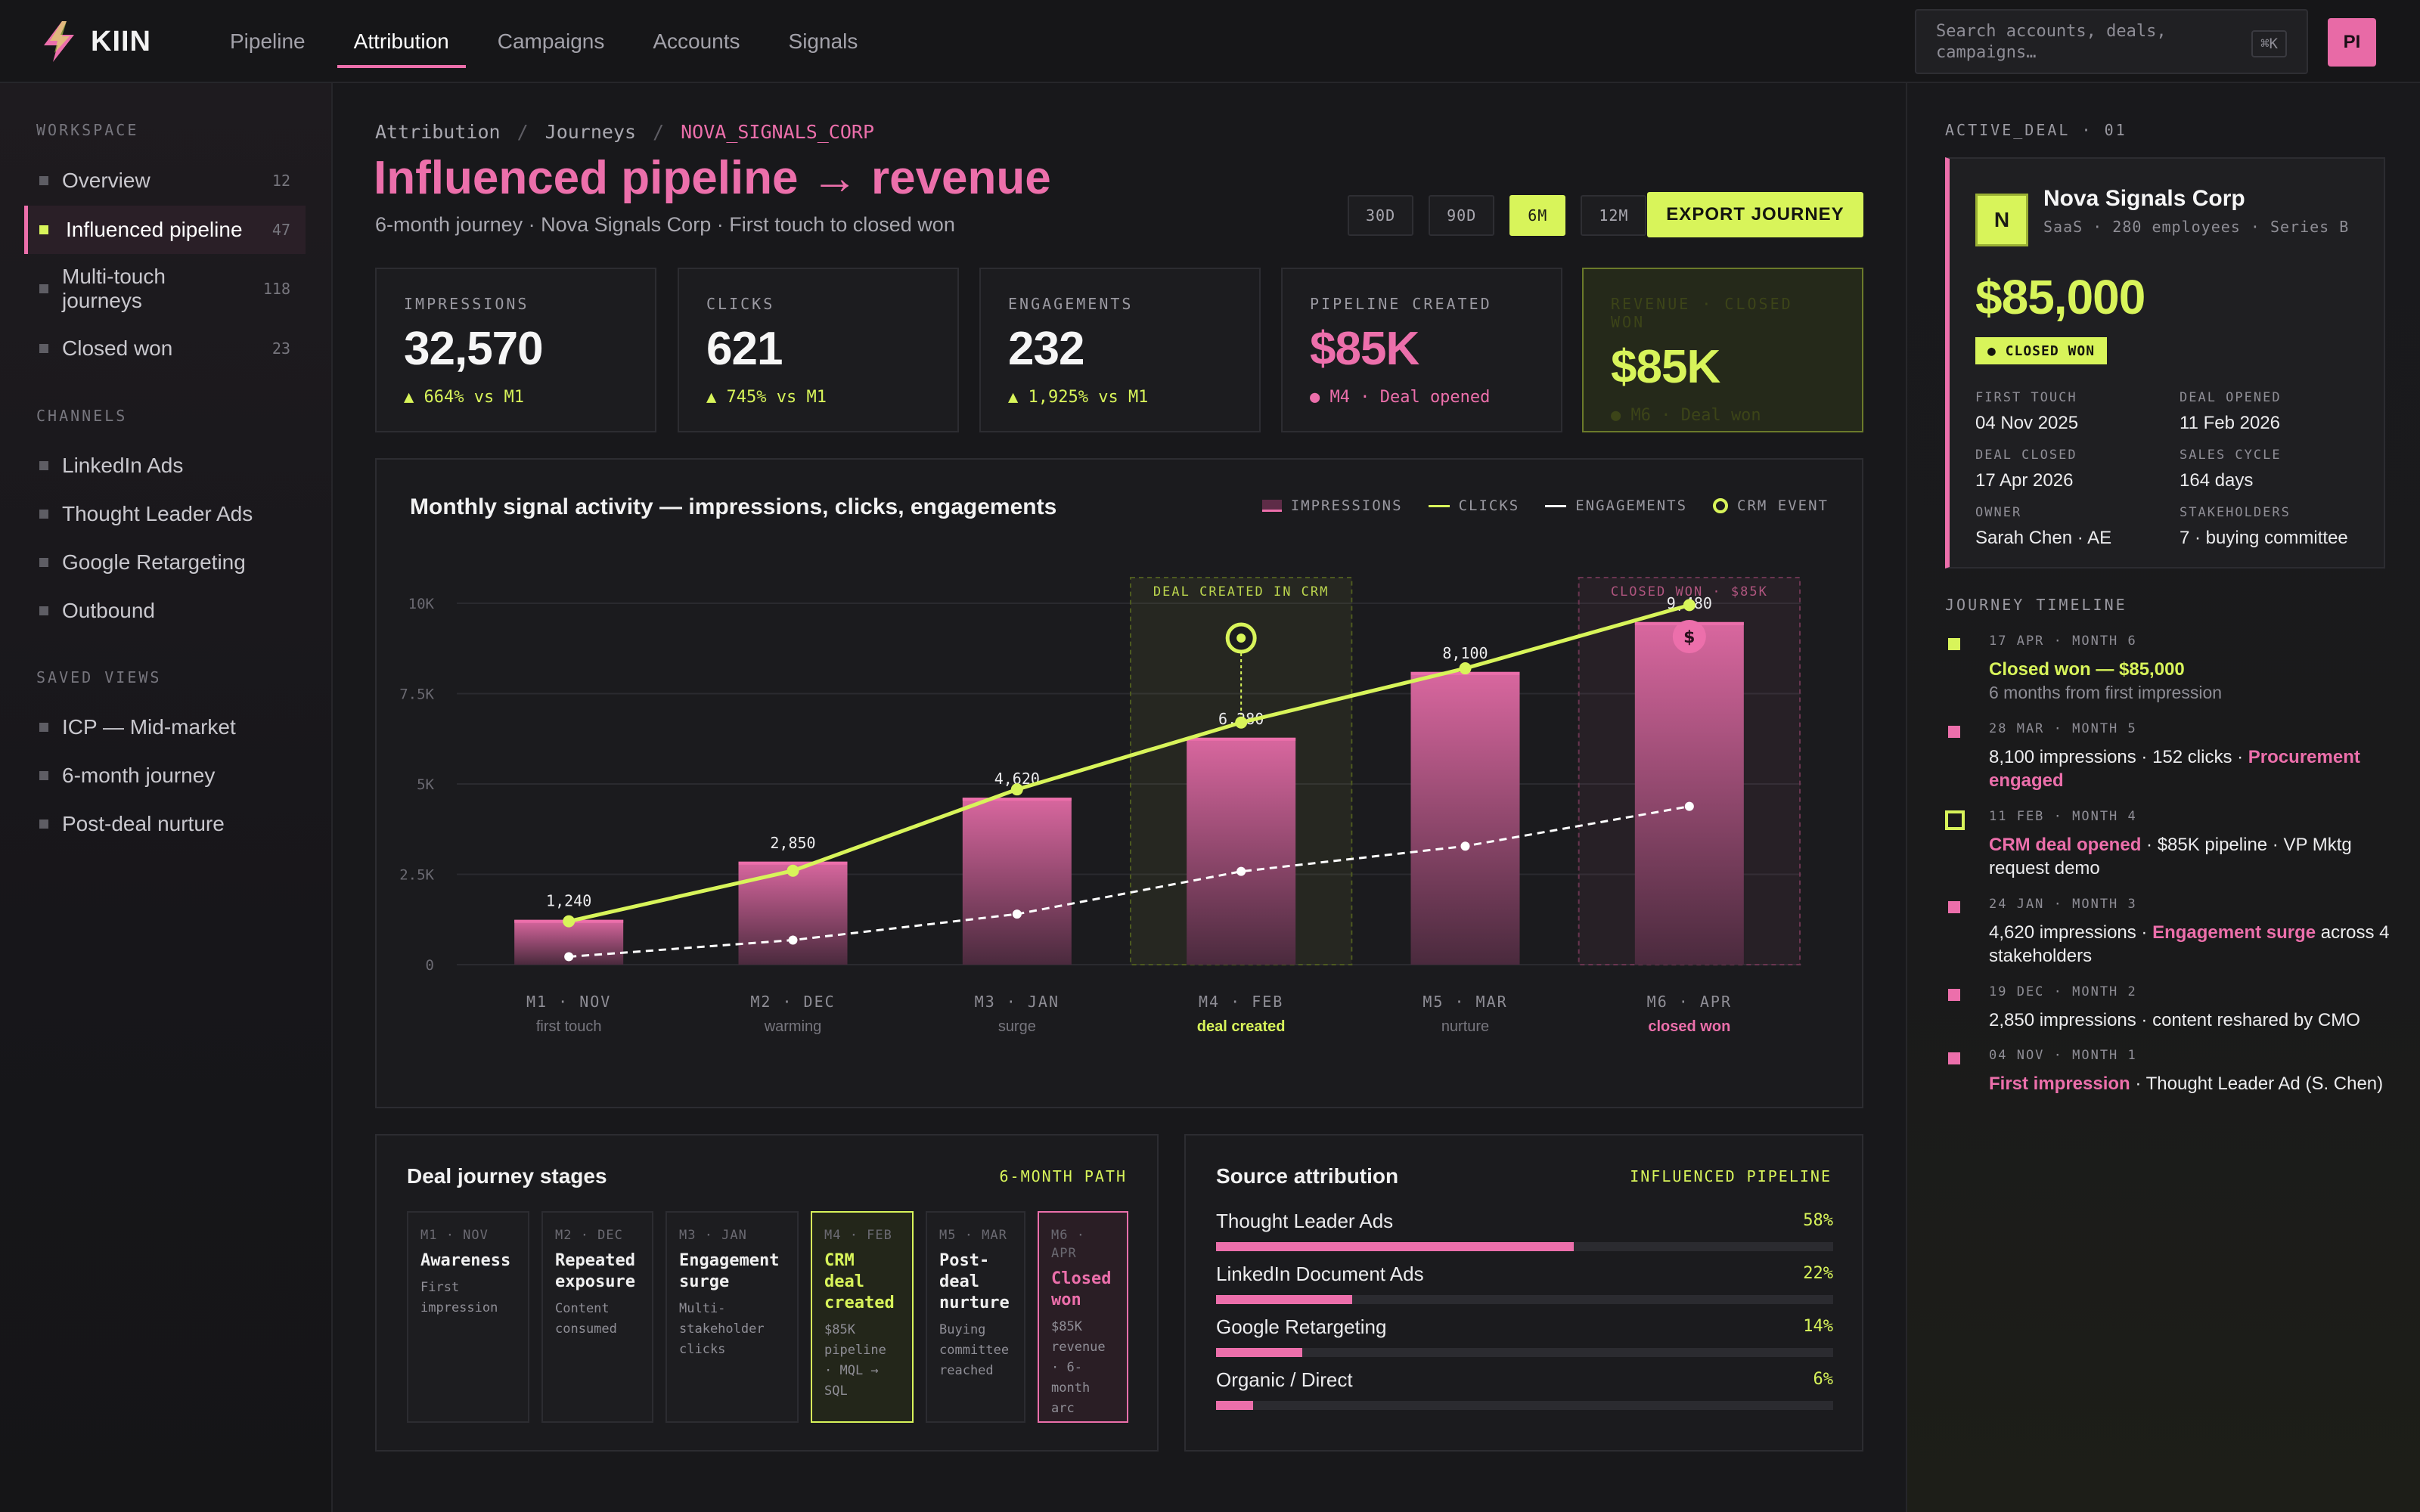 Image resolution: width=2420 pixels, height=1512 pixels. What do you see at coordinates (1241, 1026) in the screenshot?
I see `x-sublabel: deal created` at bounding box center [1241, 1026].